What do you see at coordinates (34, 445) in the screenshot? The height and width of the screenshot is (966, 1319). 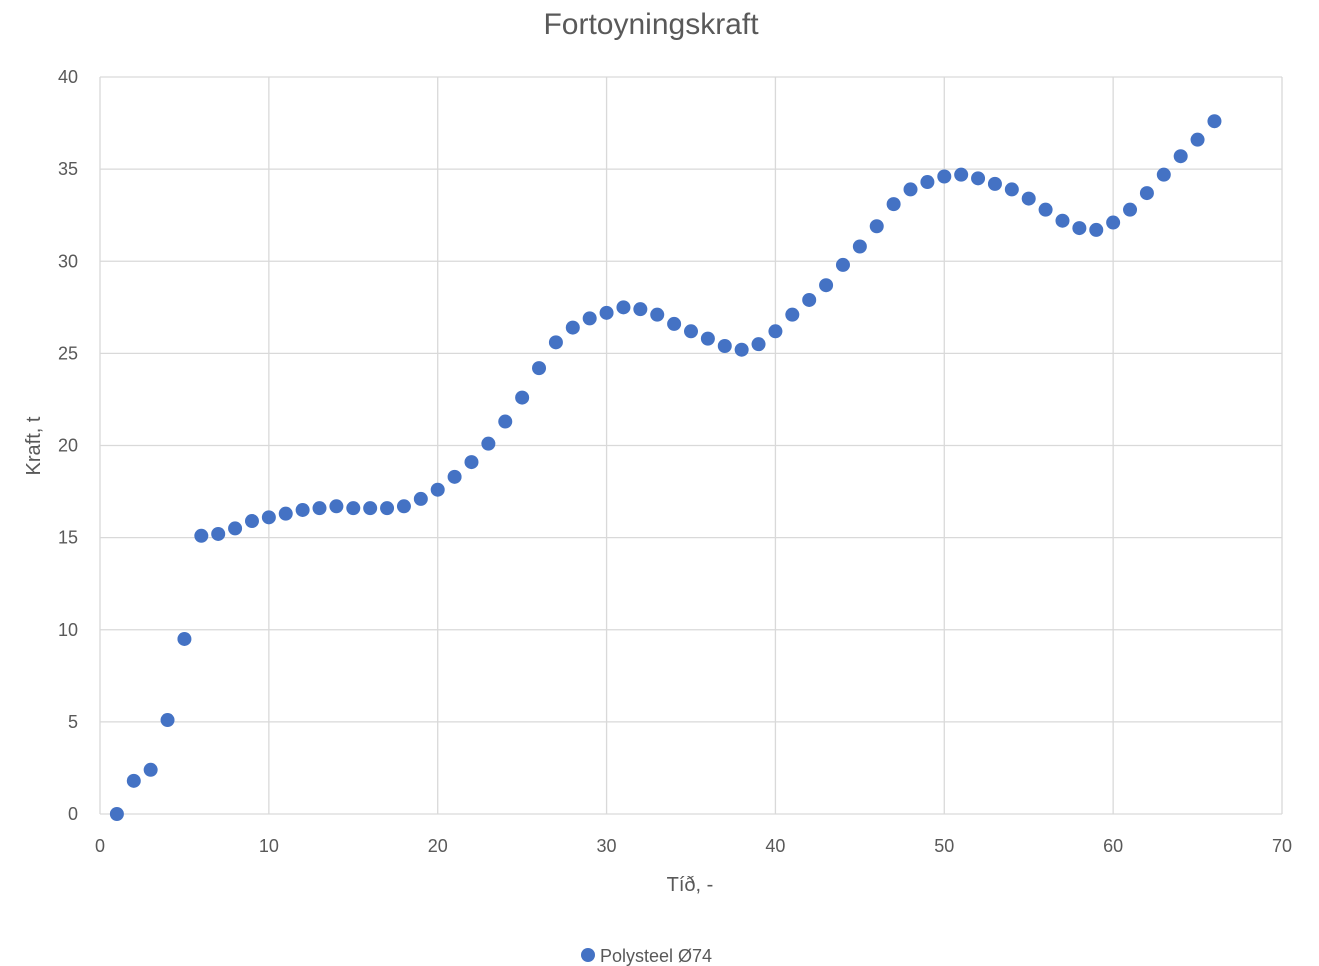 I see `y-axis-label: Kraft, t` at bounding box center [34, 445].